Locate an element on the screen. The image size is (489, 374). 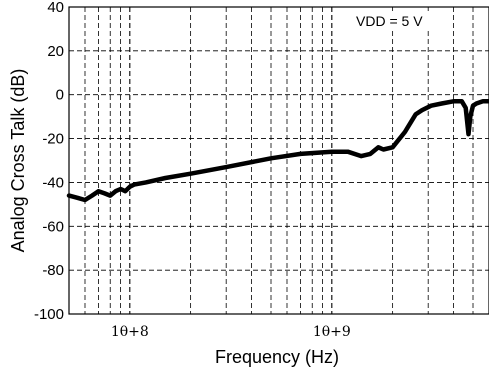
x-tick-labels: 1θ+8 1θ+9 is located at coordinates (231, 332).